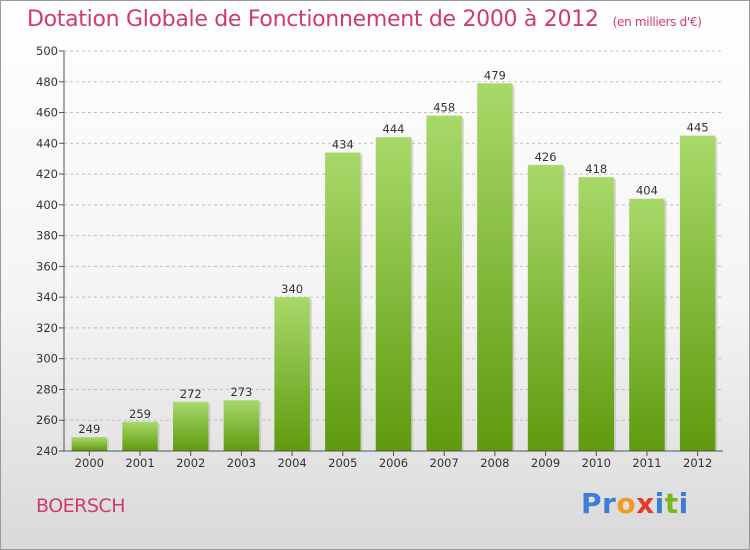 The width and height of the screenshot is (750, 550). What do you see at coordinates (671, 503) in the screenshot?
I see `logo-letter: t` at bounding box center [671, 503].